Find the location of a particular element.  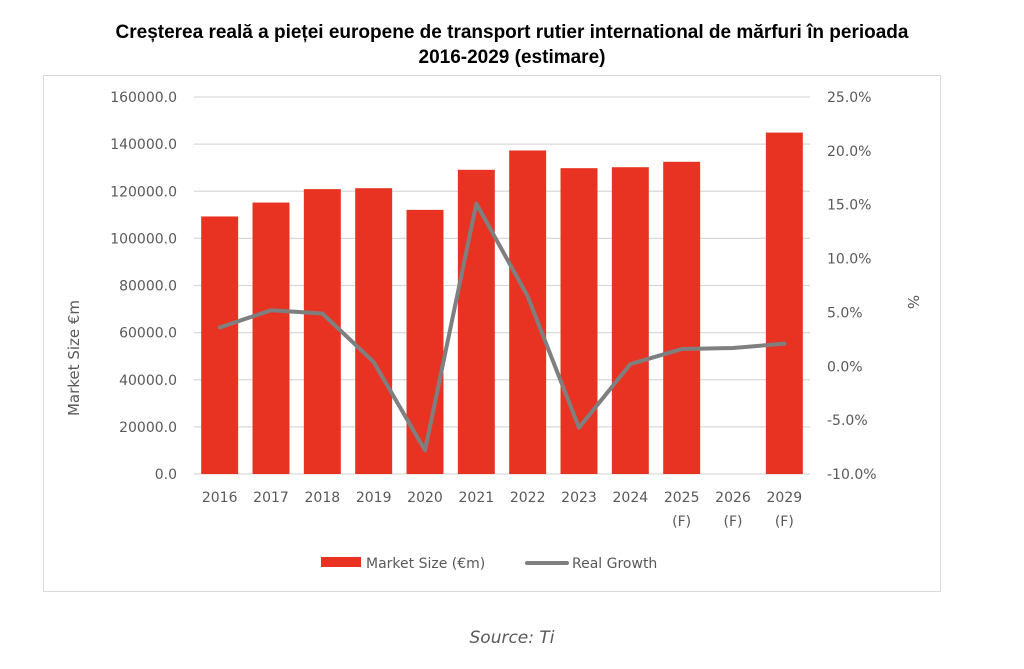

y-tick-label: 140000.0 is located at coordinates (143, 145).